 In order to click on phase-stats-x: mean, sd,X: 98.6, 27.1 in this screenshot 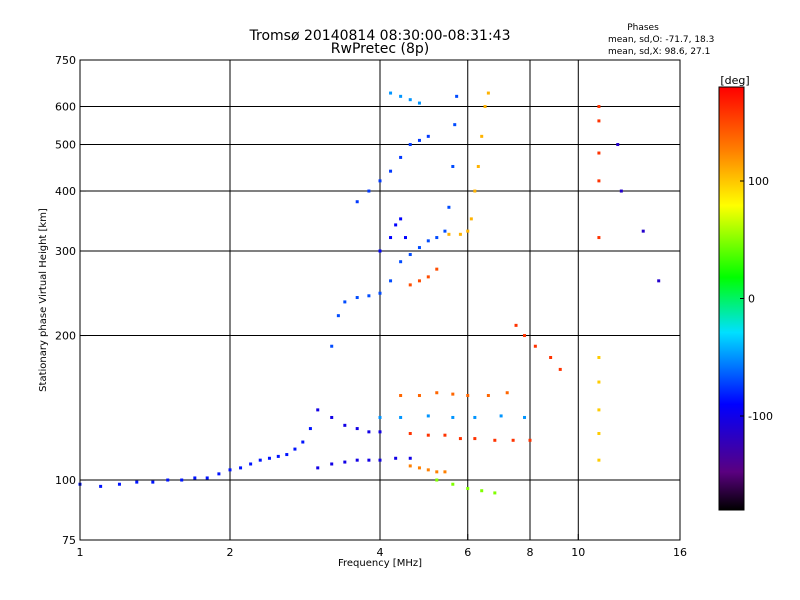, I will do `click(659, 52)`.